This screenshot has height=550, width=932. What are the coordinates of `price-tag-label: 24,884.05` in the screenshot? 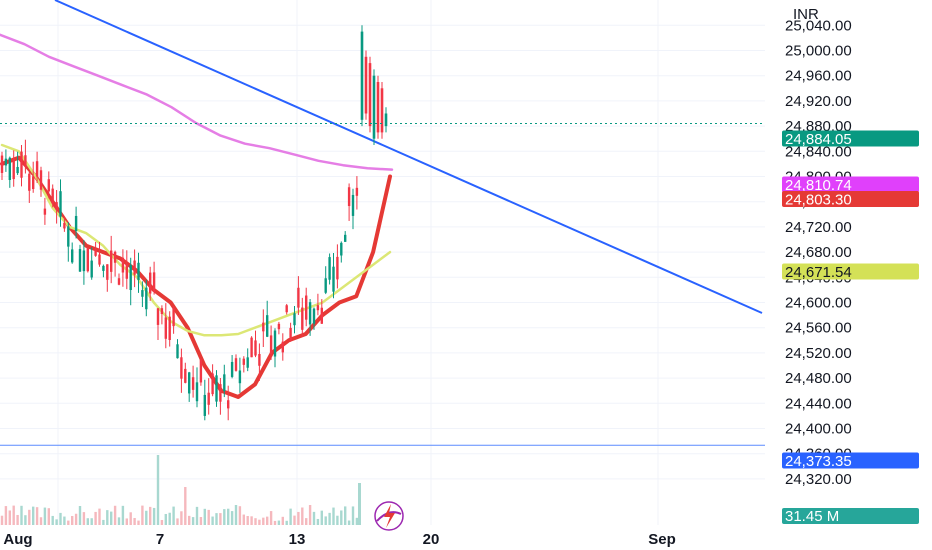 It's located at (818, 139).